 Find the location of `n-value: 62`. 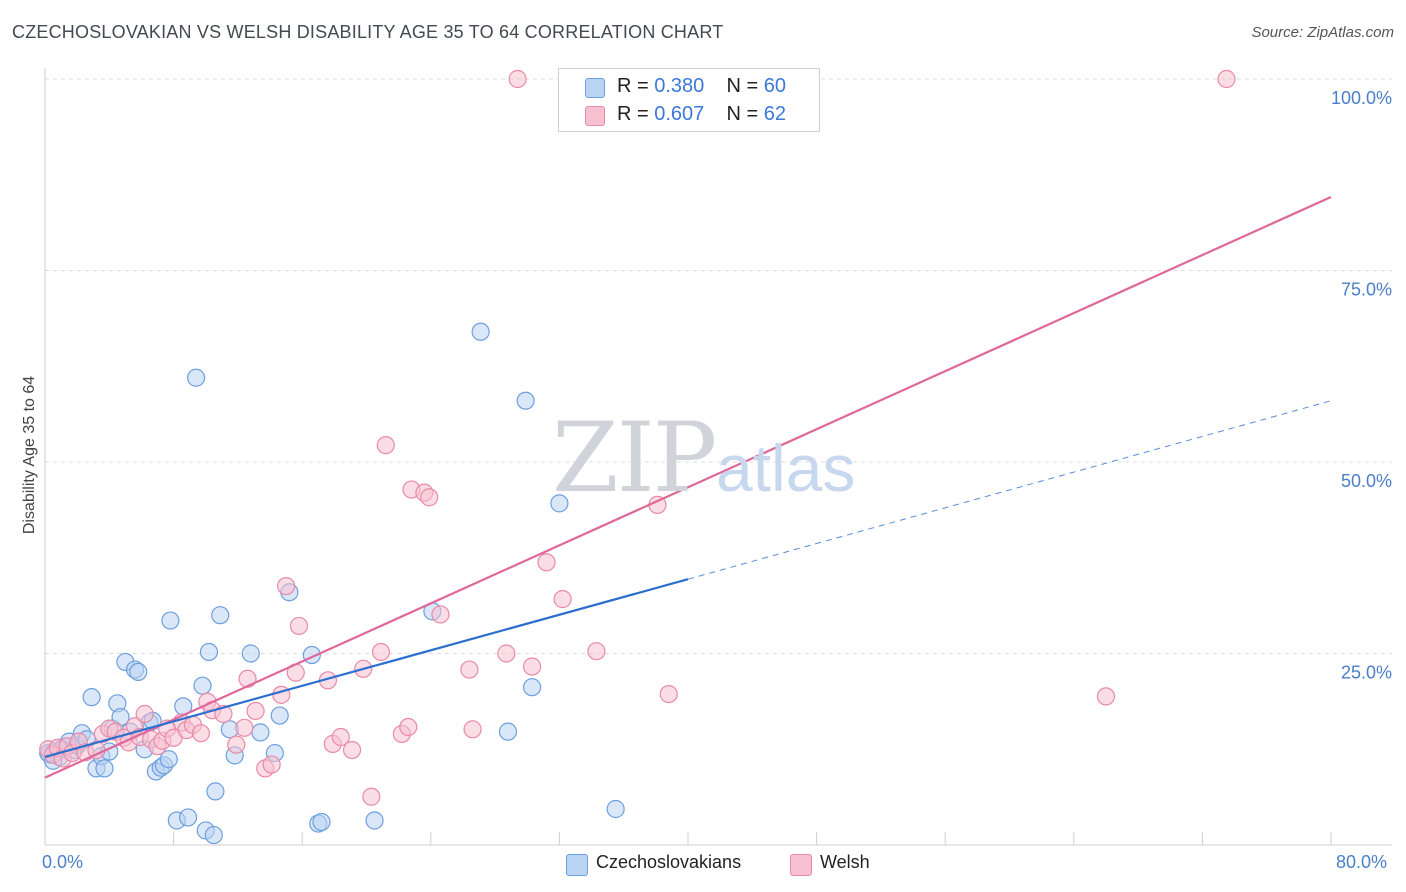

n-value: 62 is located at coordinates (775, 114).